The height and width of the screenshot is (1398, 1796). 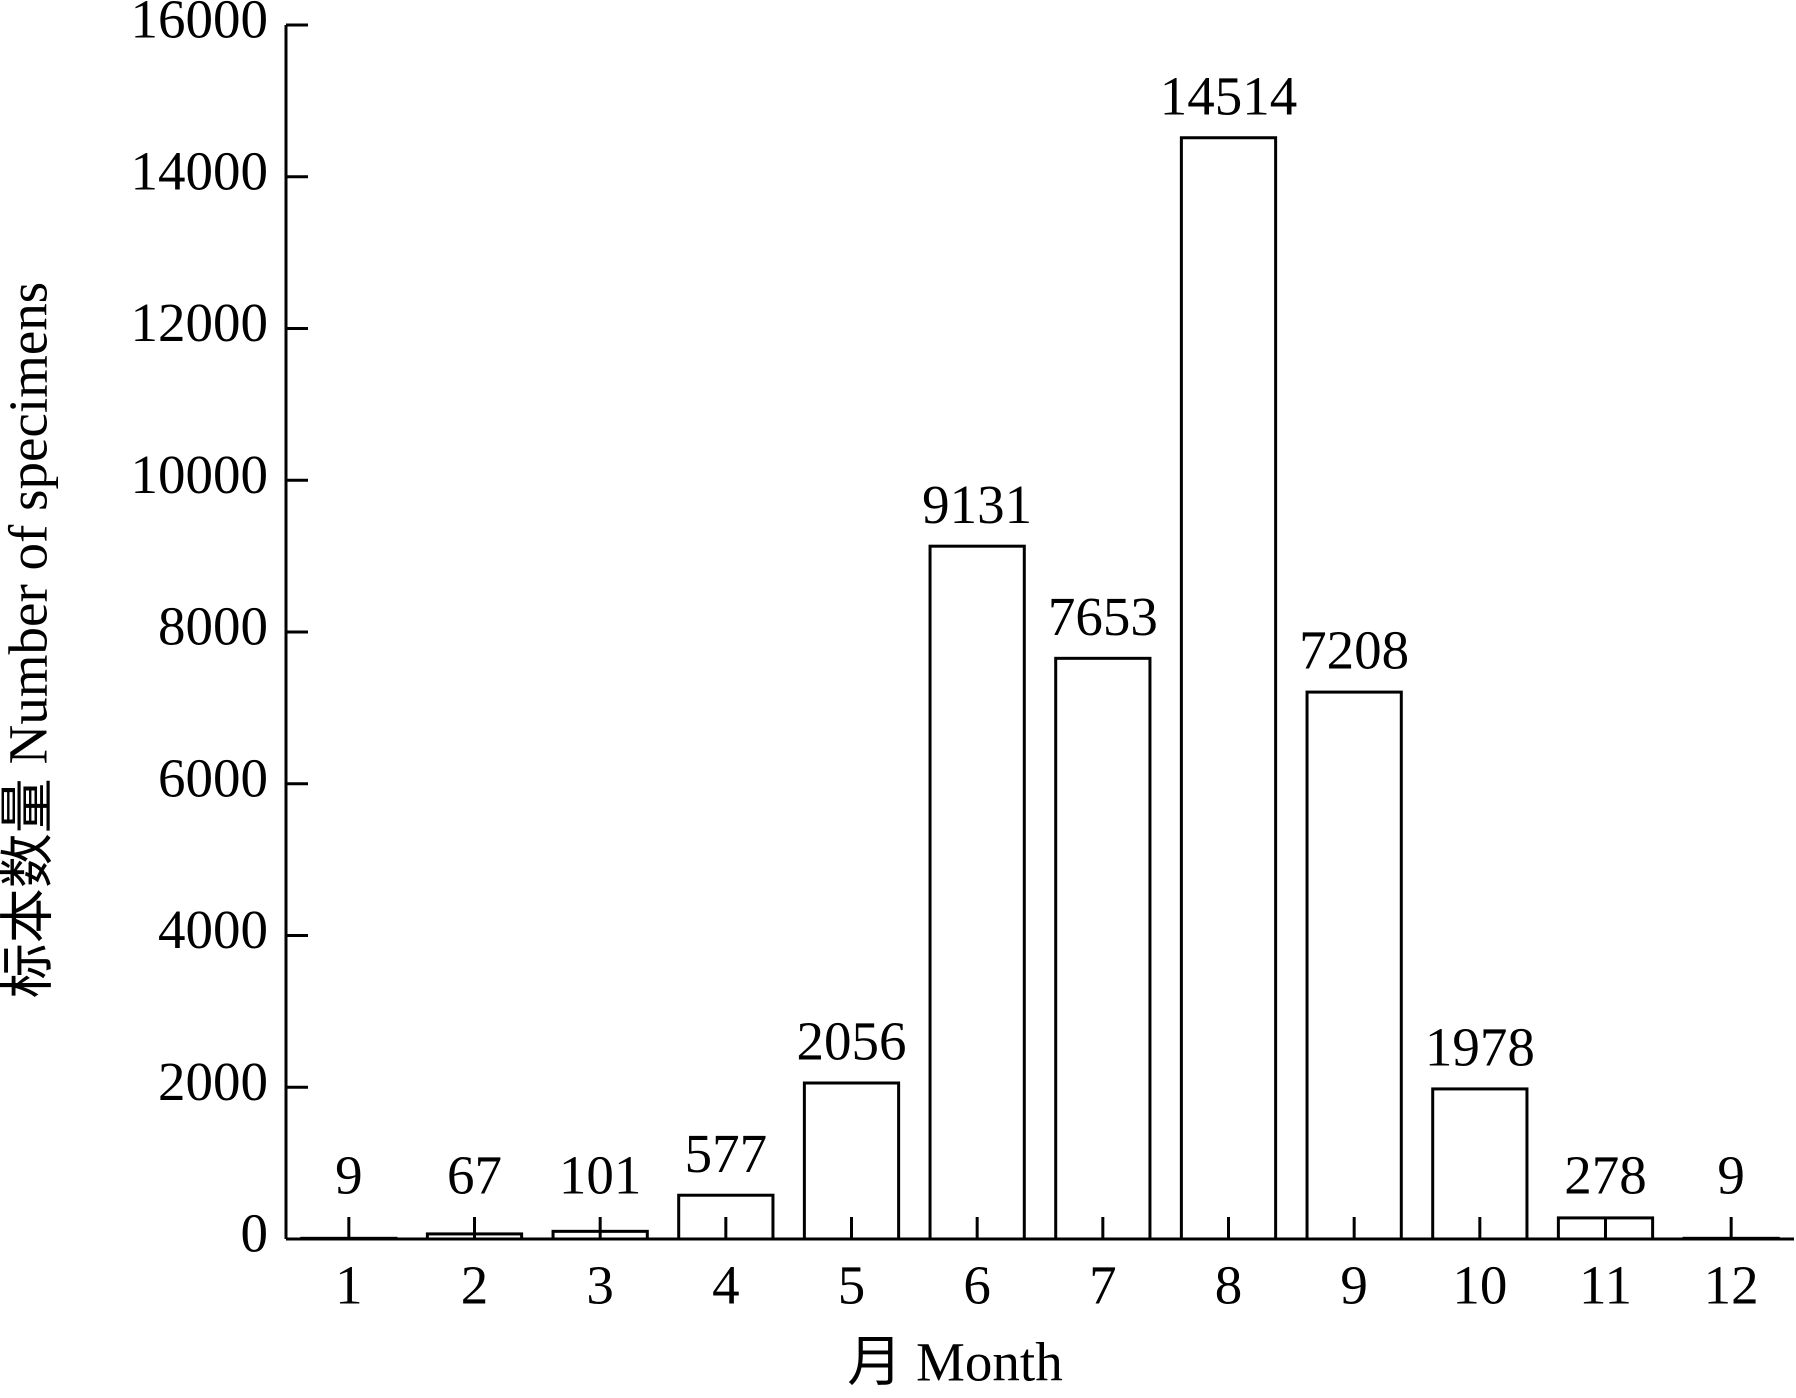 I want to click on x-tick-label: 2, so click(x=475, y=1285).